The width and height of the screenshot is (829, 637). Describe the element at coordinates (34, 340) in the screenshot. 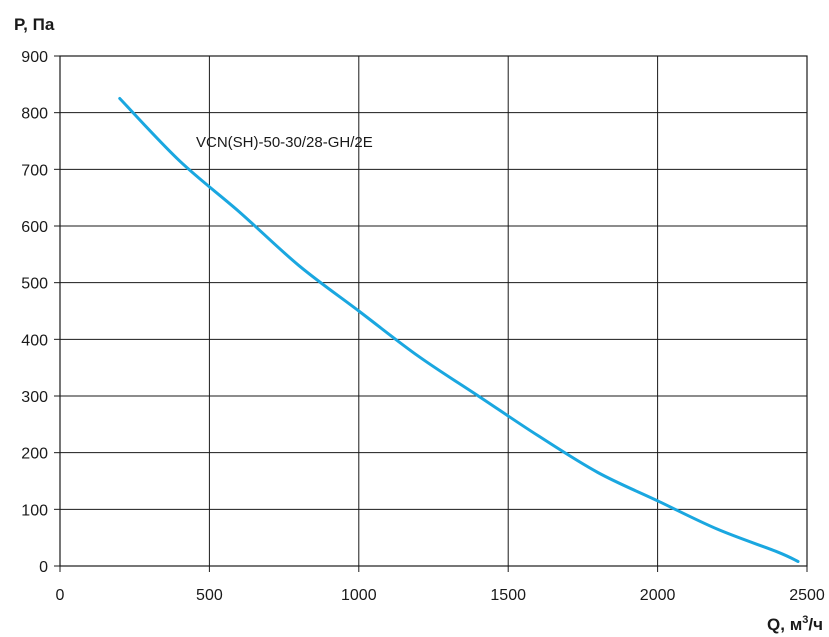

I see `y-tick-label: 400` at that location.